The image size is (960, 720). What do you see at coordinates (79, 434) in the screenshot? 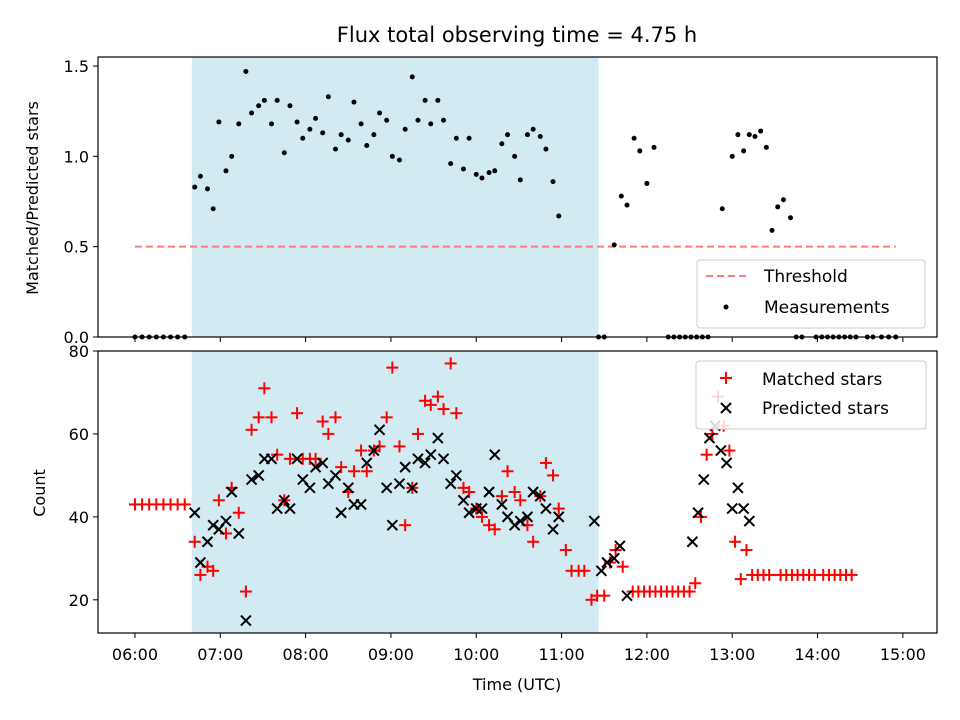
I see `bottom-y-tick-label: 60` at bounding box center [79, 434].